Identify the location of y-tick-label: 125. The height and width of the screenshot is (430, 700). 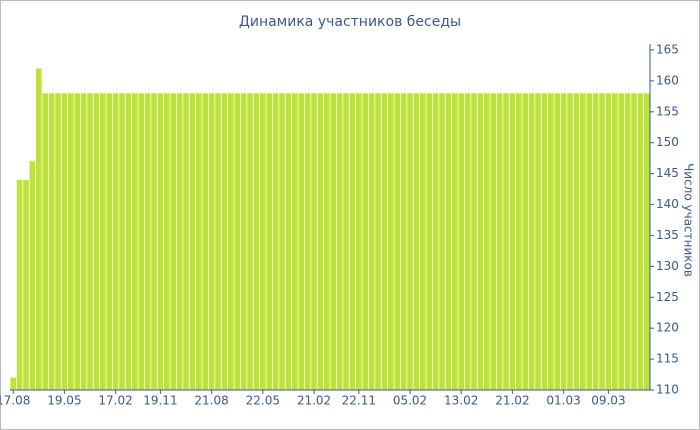
(667, 297).